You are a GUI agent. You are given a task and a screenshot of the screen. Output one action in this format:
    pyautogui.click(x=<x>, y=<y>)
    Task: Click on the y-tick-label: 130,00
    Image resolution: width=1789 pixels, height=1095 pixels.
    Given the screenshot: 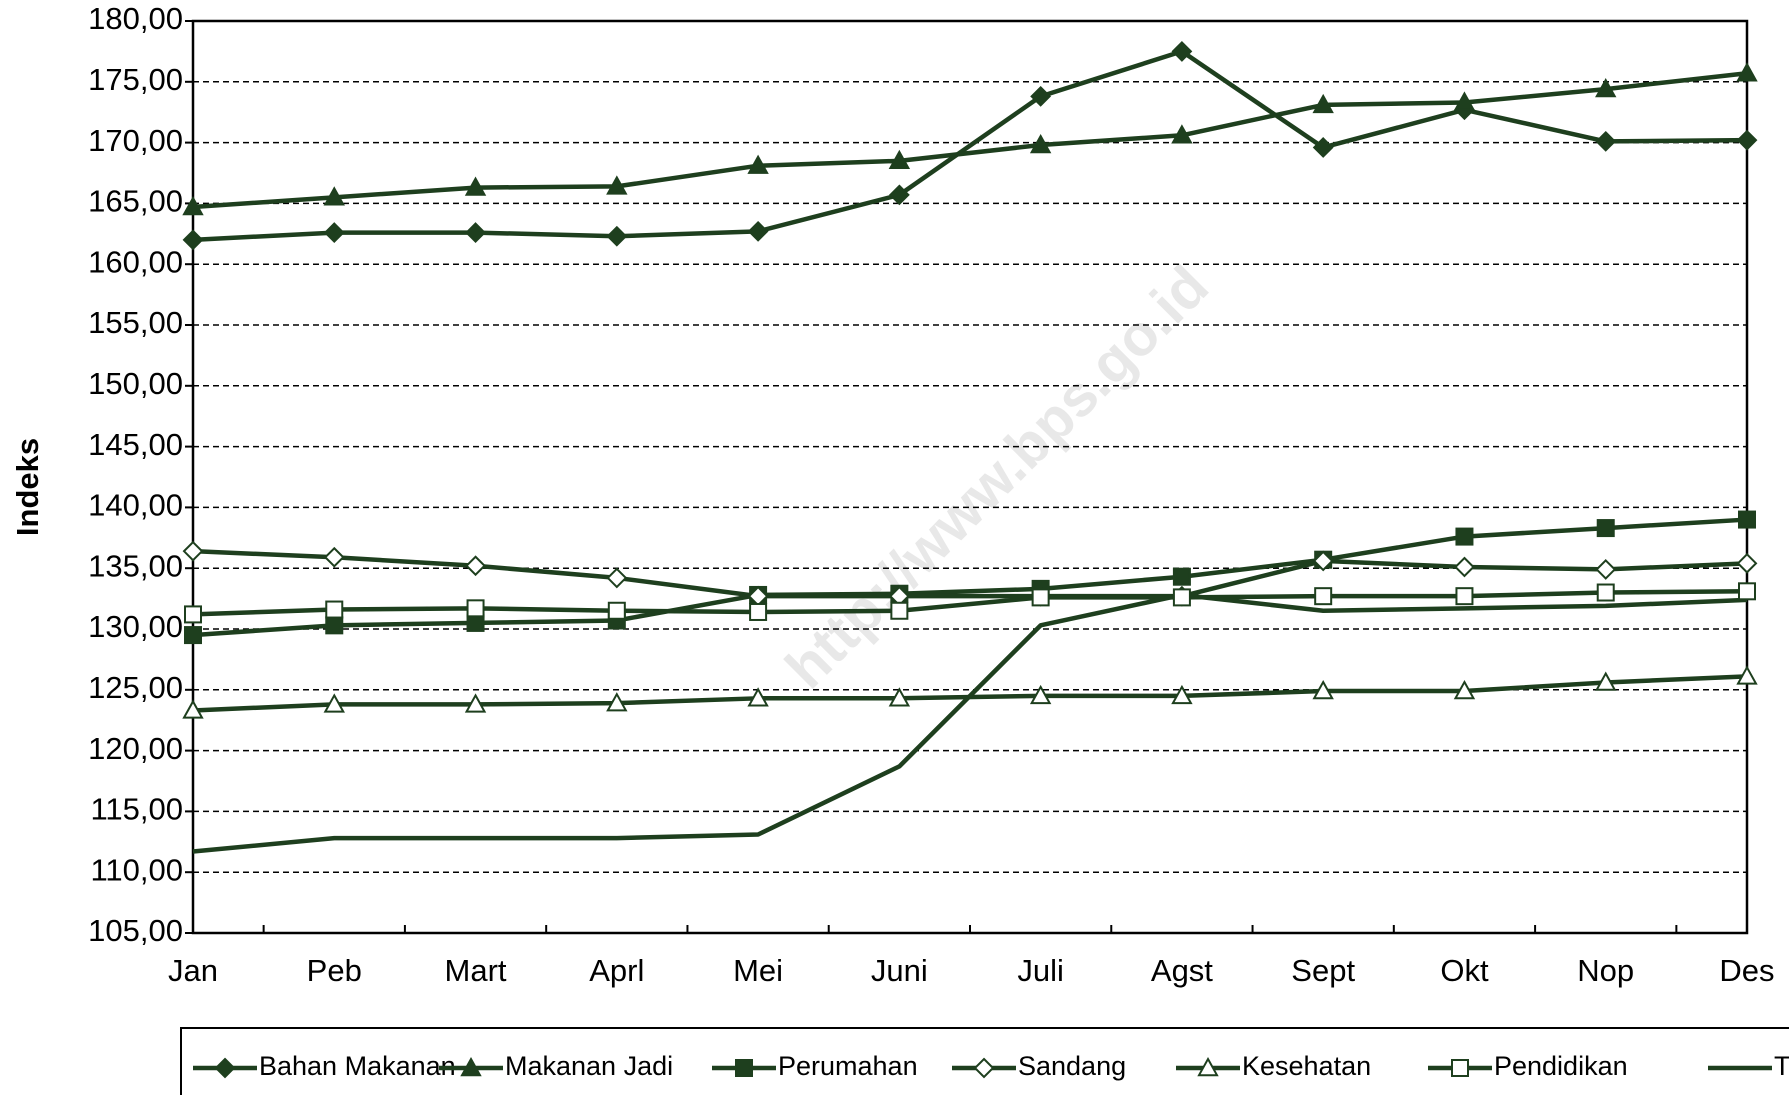 What is the action you would take?
    pyautogui.click(x=135, y=626)
    